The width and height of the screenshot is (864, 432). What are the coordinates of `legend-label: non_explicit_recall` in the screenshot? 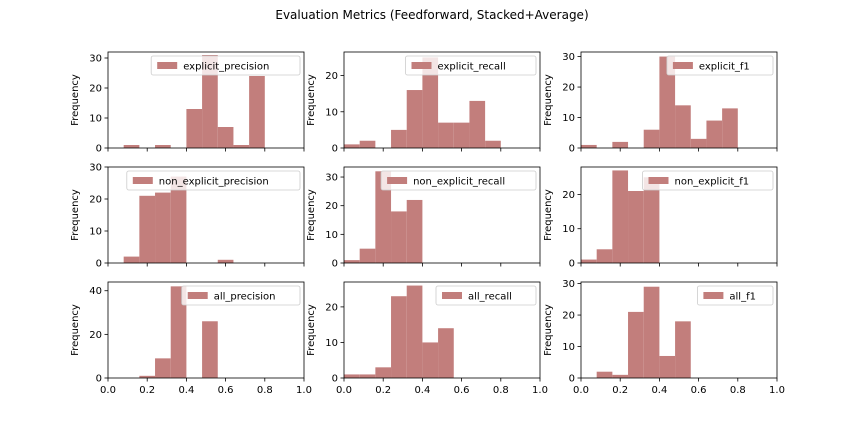 It's located at (459, 182).